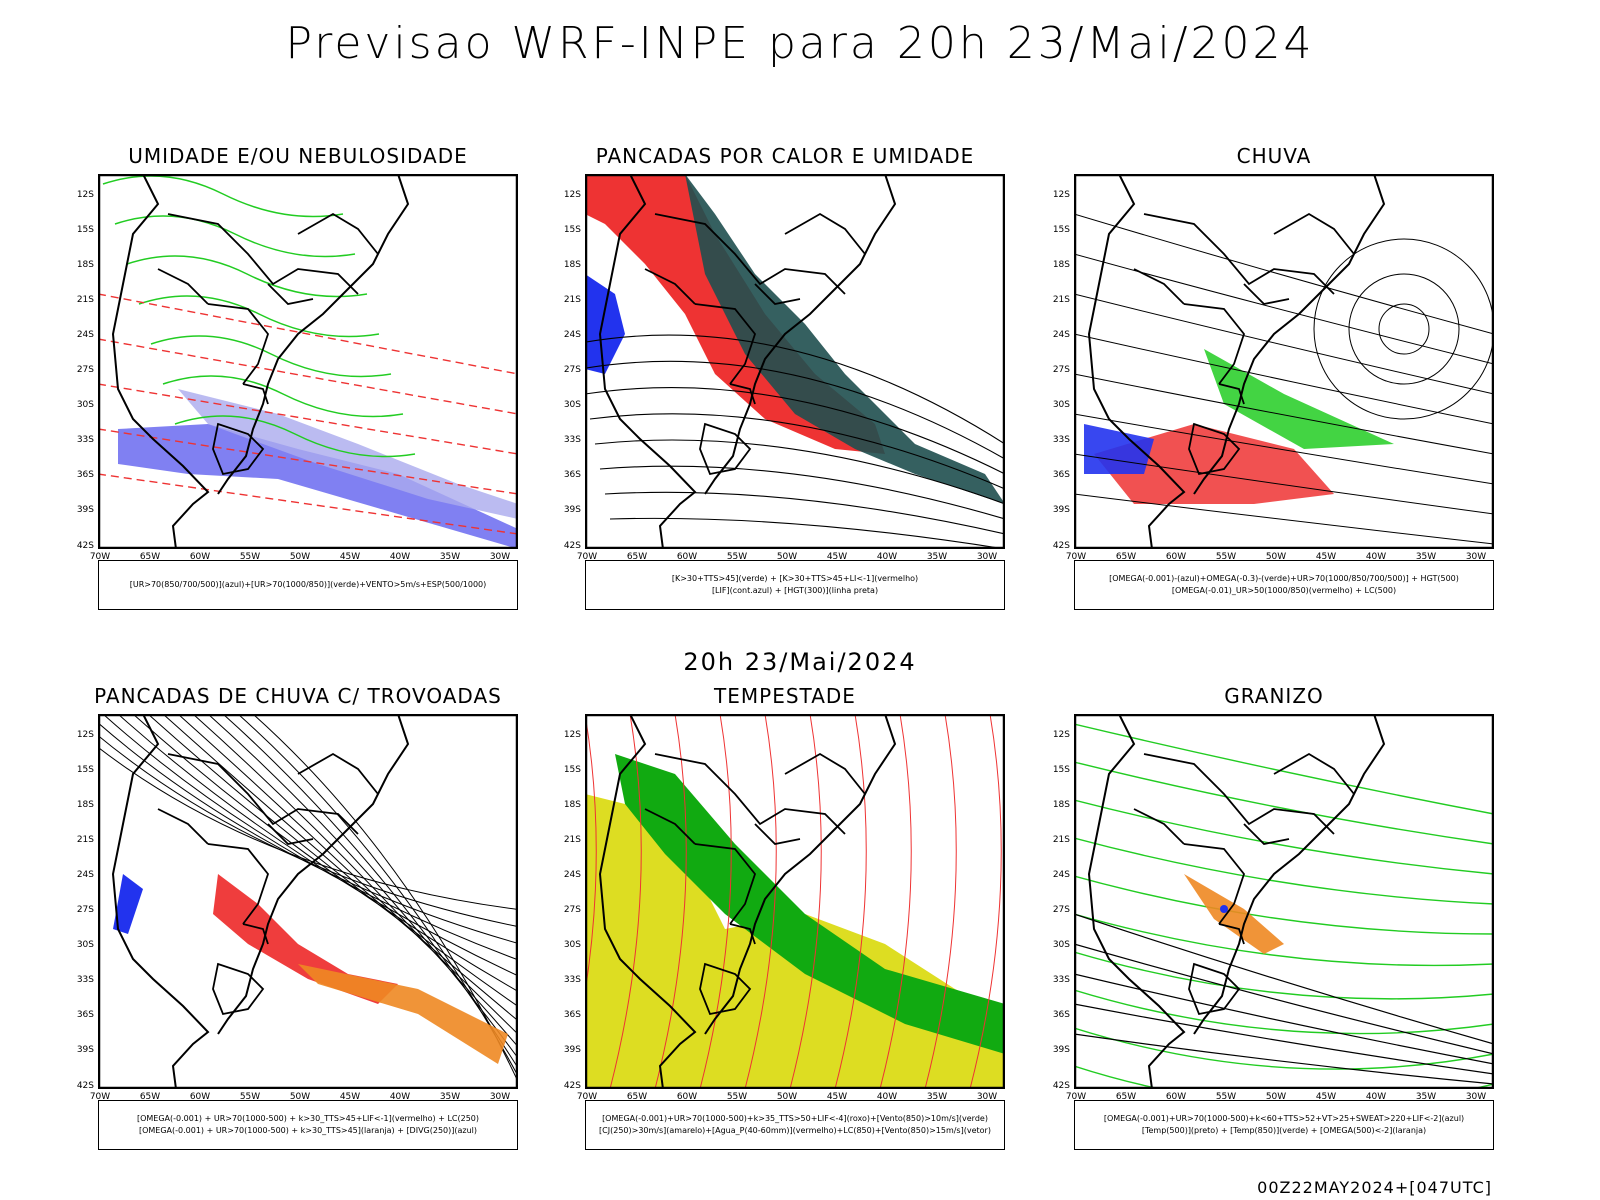 The width and height of the screenshot is (1600, 1200). What do you see at coordinates (298, 156) in the screenshot?
I see `panel-title: UMIDADE E/OU NEBULOSIDADE` at bounding box center [298, 156].